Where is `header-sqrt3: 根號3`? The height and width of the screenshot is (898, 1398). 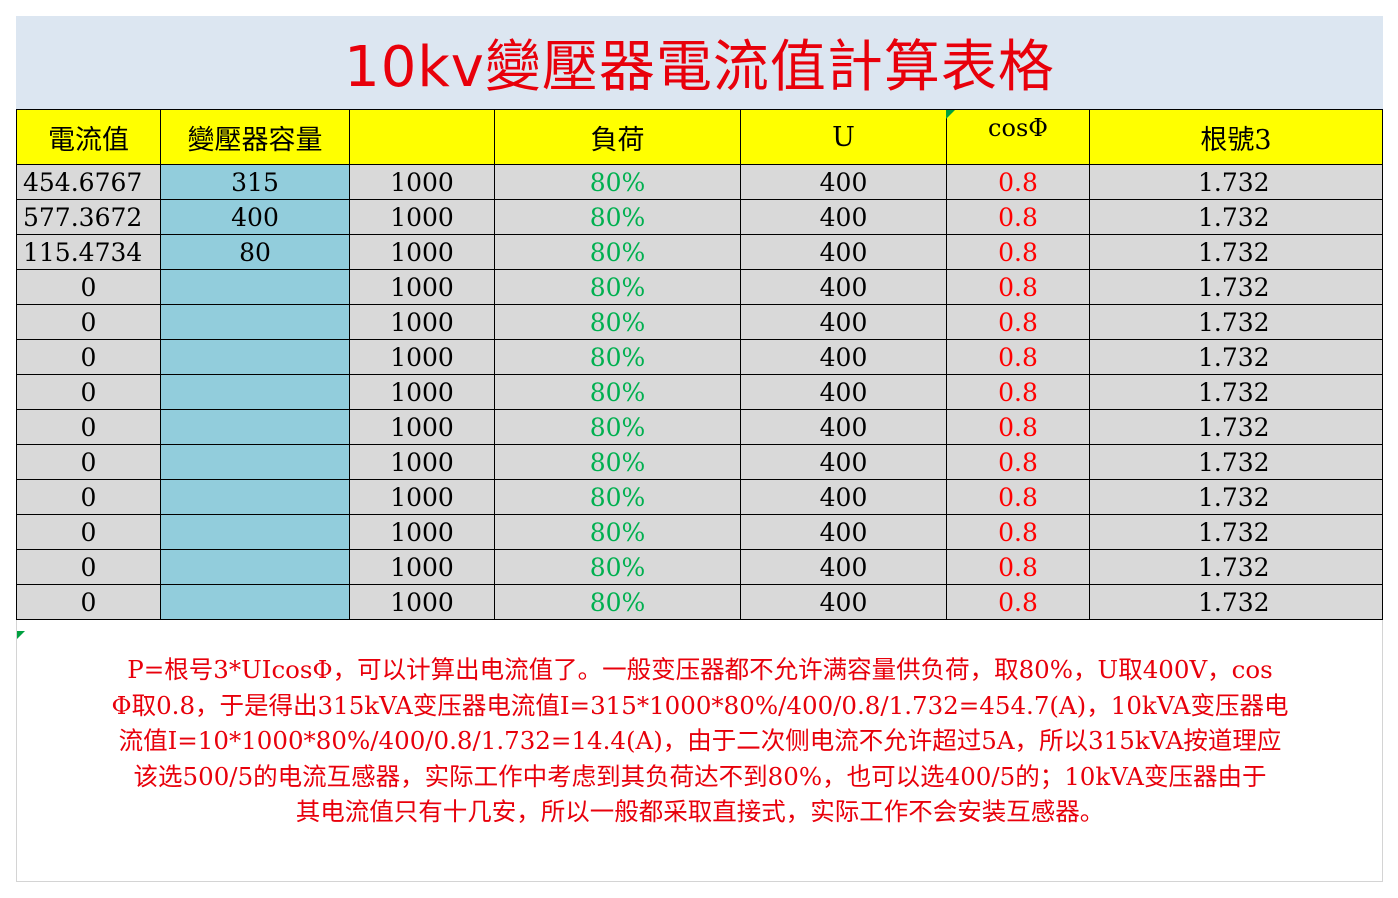
header-sqrt3: 根號3 is located at coordinates (1236, 137).